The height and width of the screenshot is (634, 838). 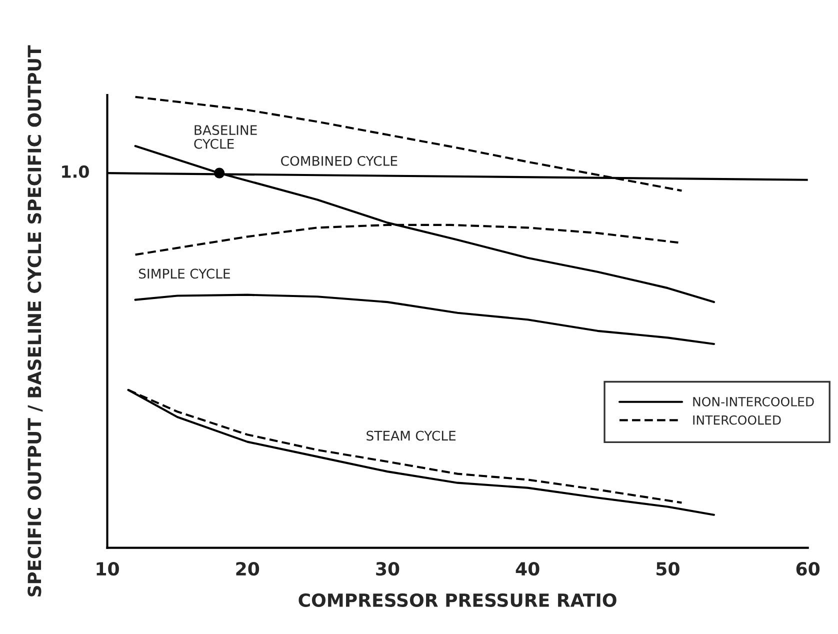 I want to click on x-tick-label: 50, so click(x=668, y=569).